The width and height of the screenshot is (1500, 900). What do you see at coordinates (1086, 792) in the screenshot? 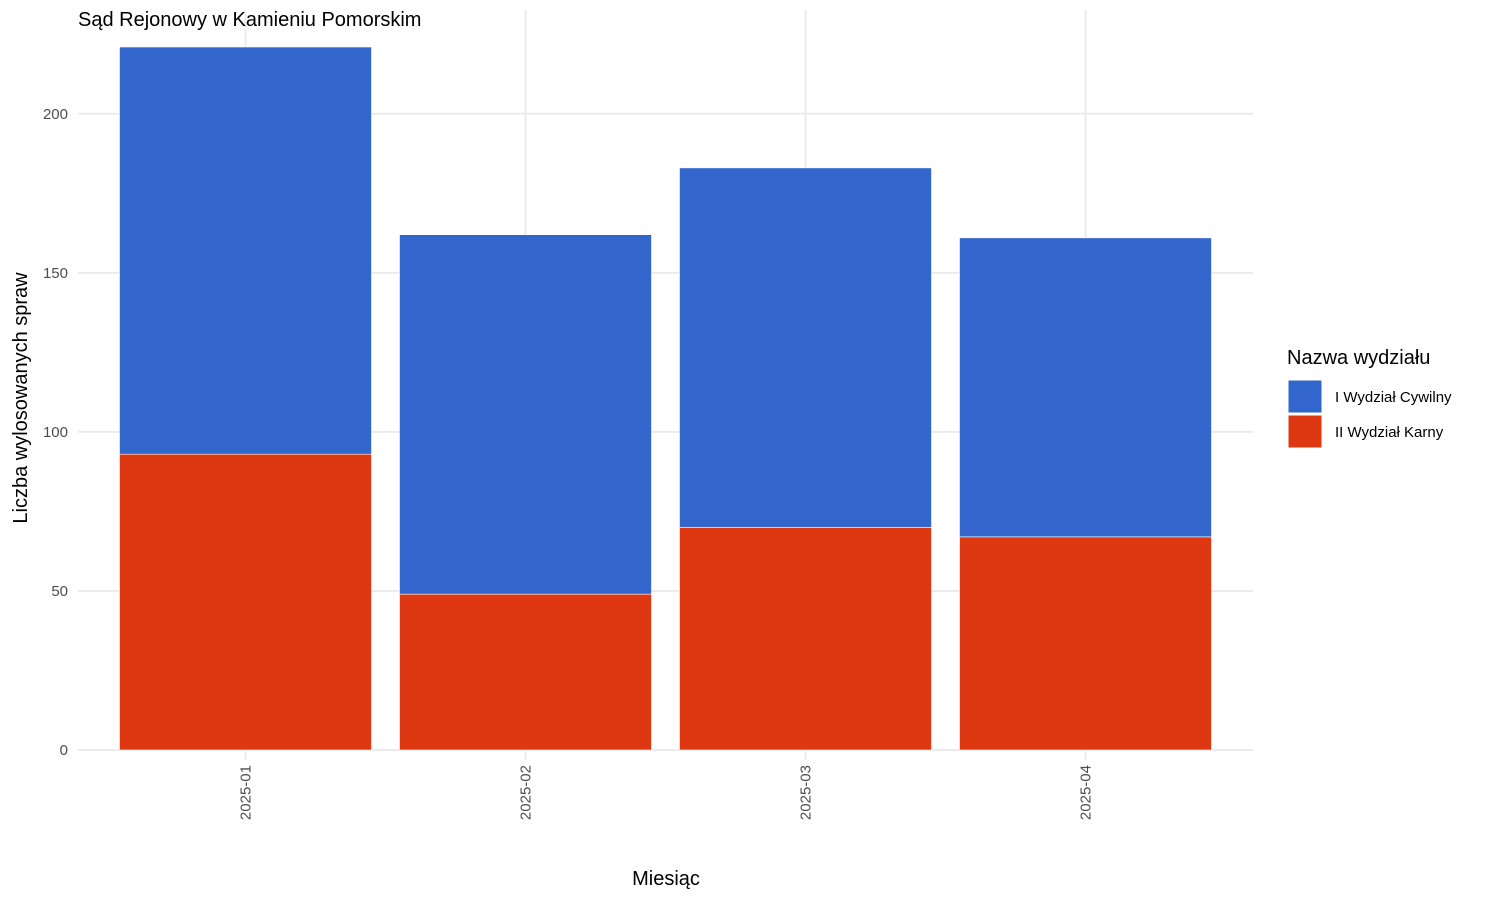
I see `x-tick-label: 2025-04` at bounding box center [1086, 792].